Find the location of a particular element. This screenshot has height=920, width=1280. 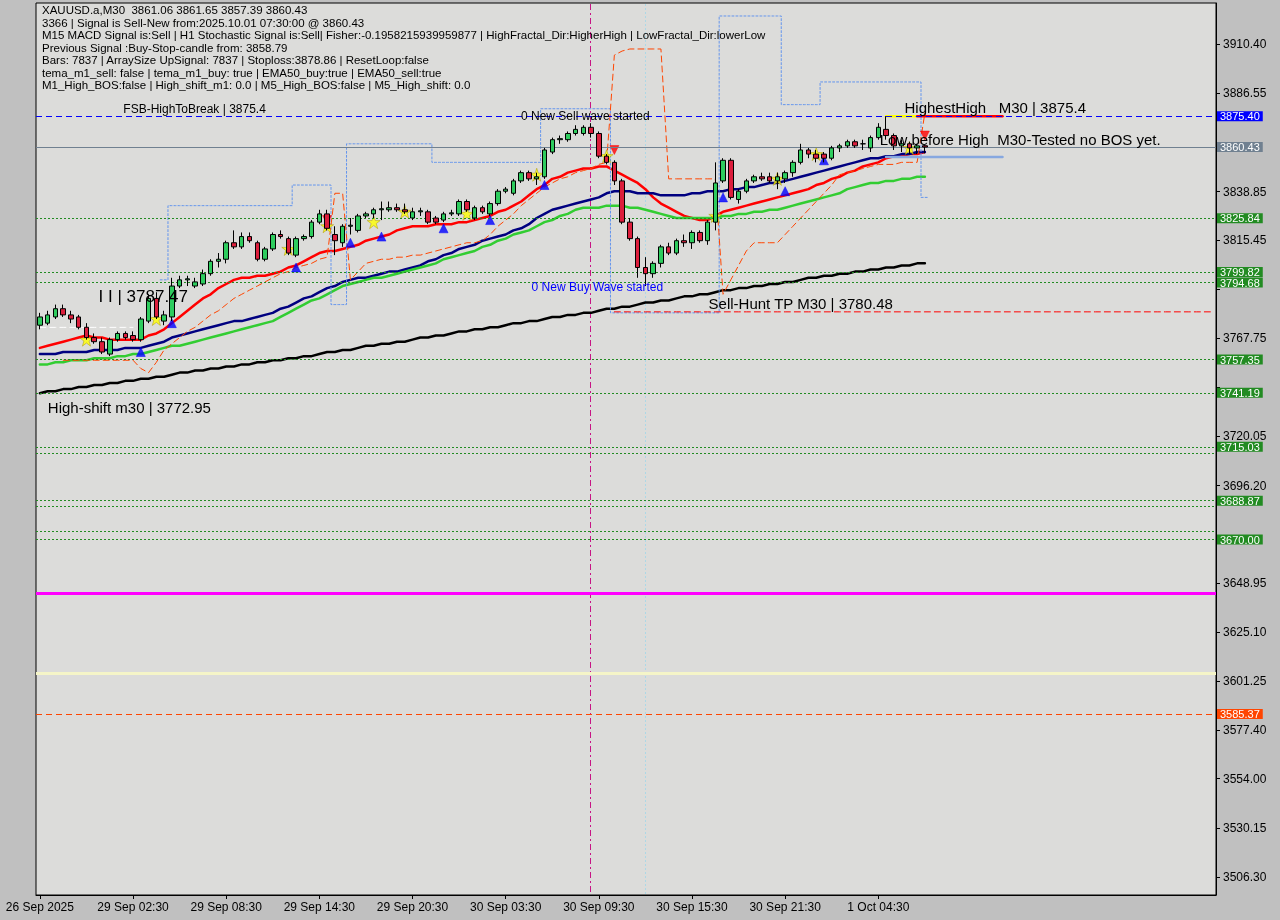

y-tick-label: 3815.45 is located at coordinates (1245, 239).